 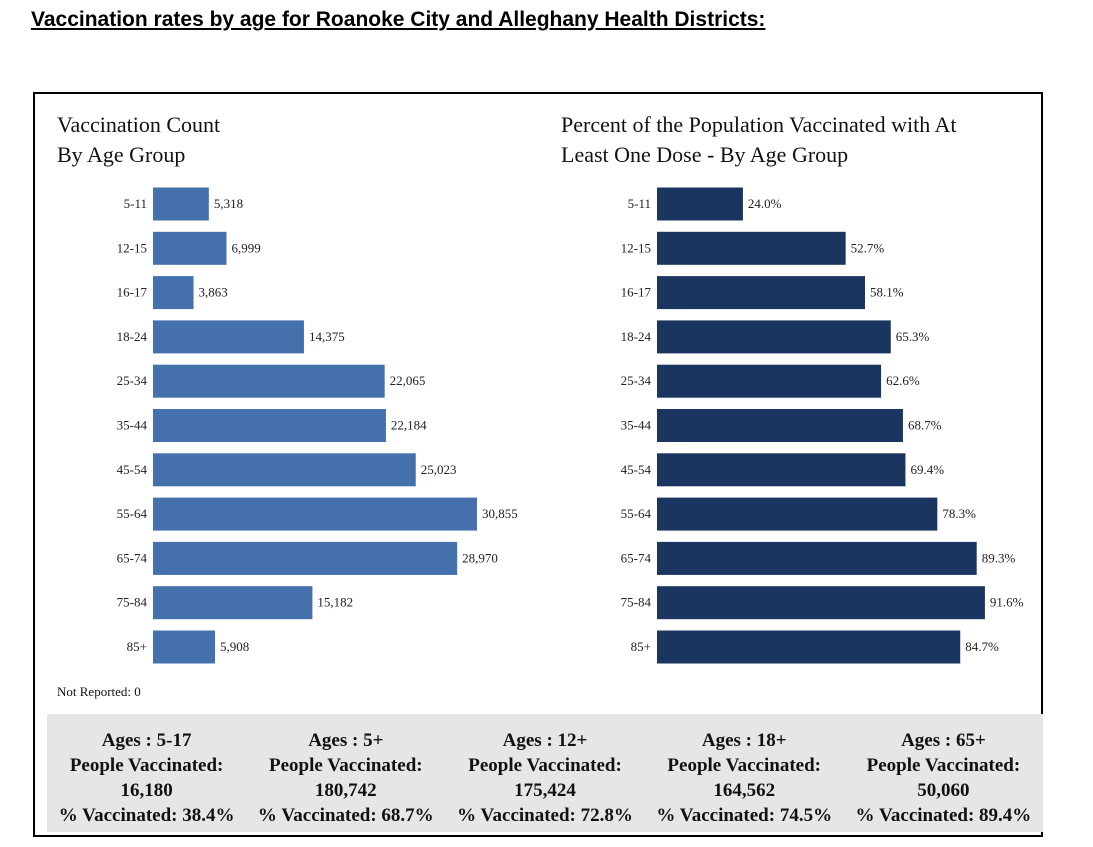 I want to click on value-label: 24.0%, so click(x=765, y=203).